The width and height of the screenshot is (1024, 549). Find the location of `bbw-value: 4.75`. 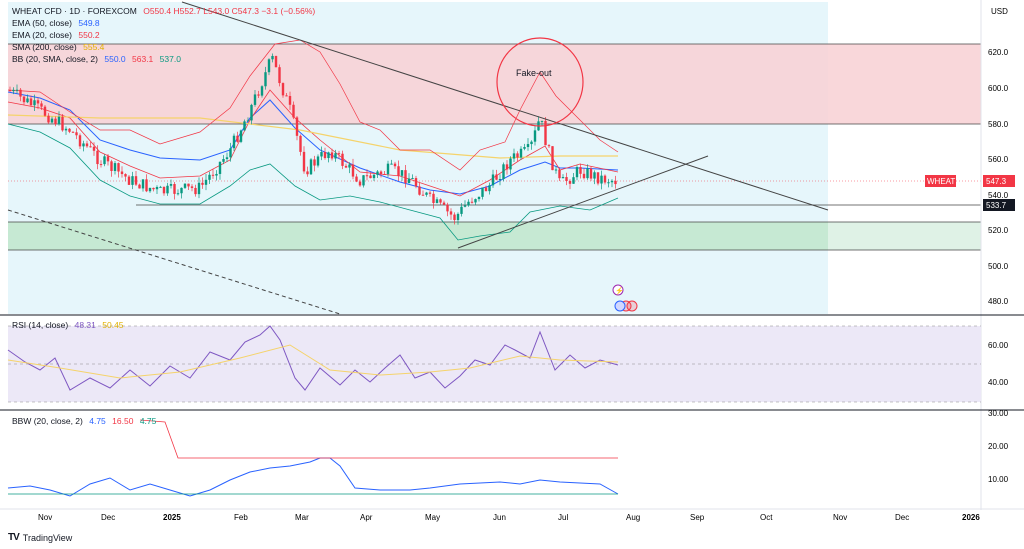

bbw-value: 4.75 is located at coordinates (97, 421).